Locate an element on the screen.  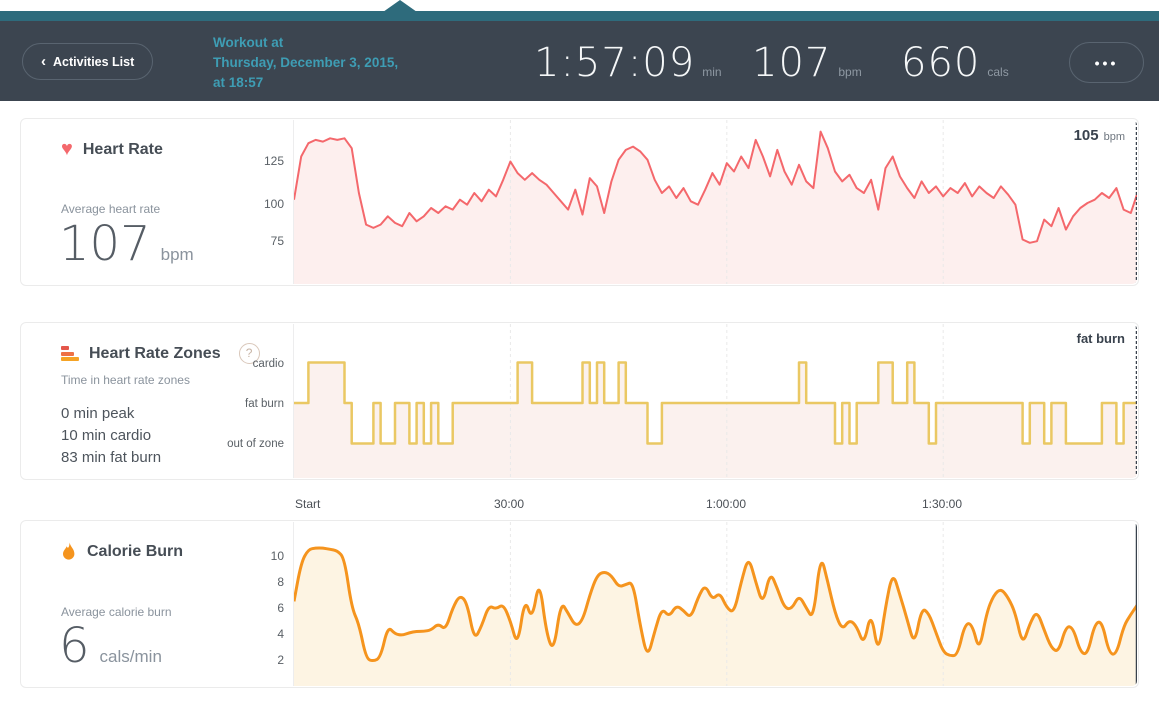
heart-rate-cursor-readout: 105 bpm is located at coordinates (1099, 135).